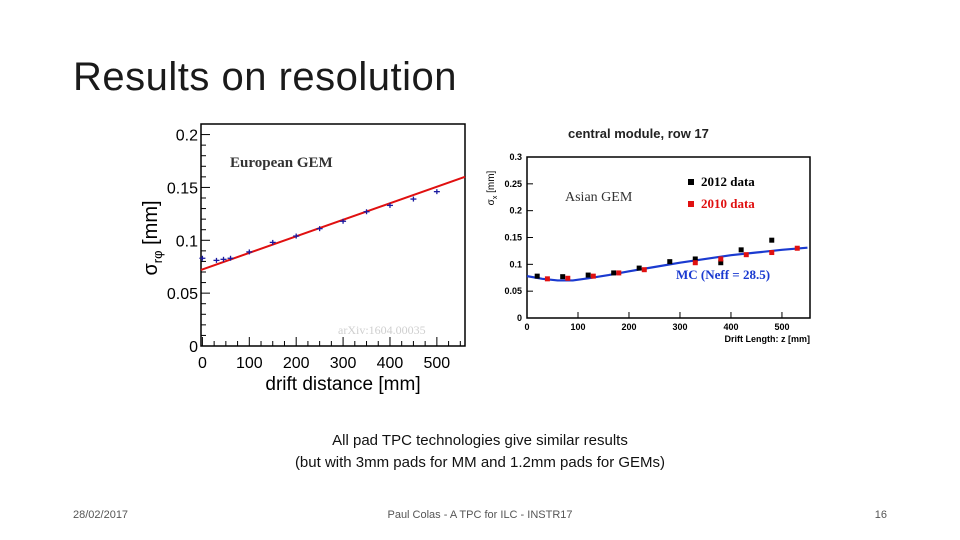  I want to click on y-axis-label-b: σx [mm], so click(492, 187).